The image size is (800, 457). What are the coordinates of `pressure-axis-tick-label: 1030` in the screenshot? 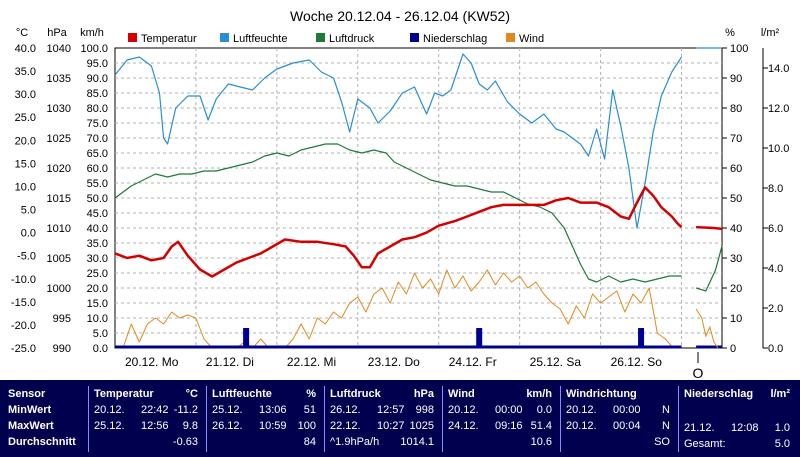 It's located at (59, 109).